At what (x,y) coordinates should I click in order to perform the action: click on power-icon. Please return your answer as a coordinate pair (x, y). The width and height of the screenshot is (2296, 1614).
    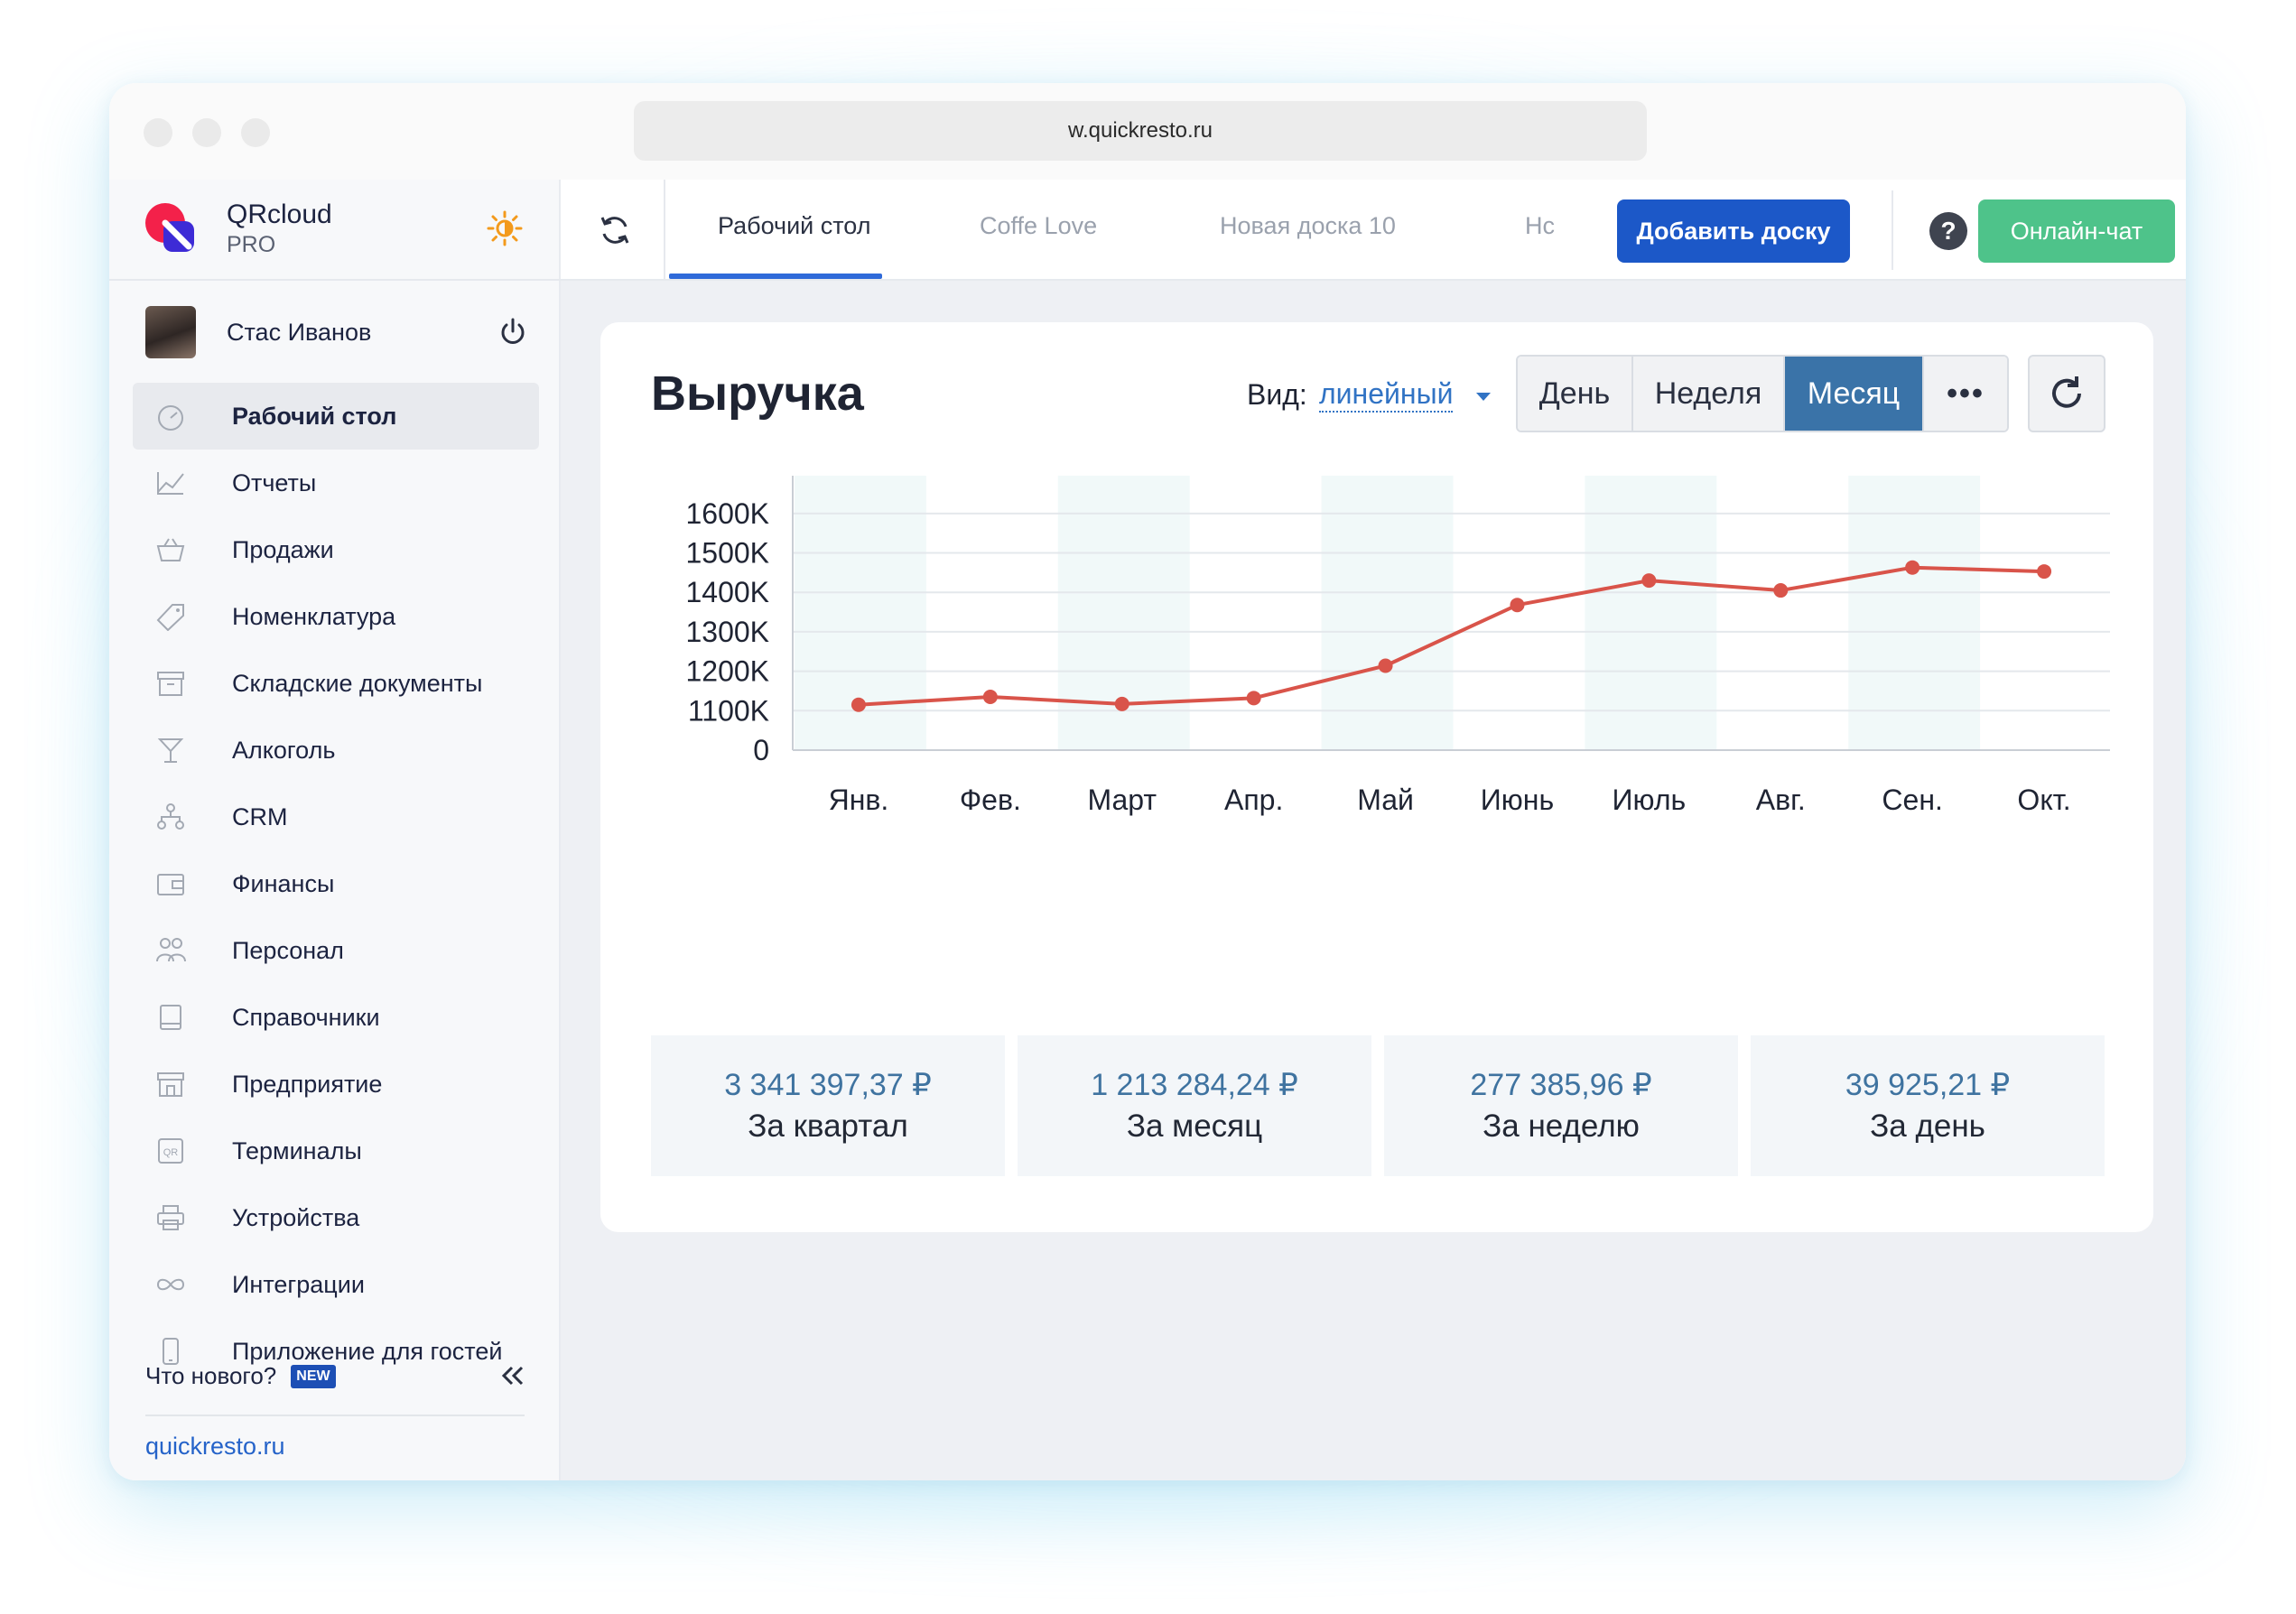
    Looking at the image, I should click on (512, 332).